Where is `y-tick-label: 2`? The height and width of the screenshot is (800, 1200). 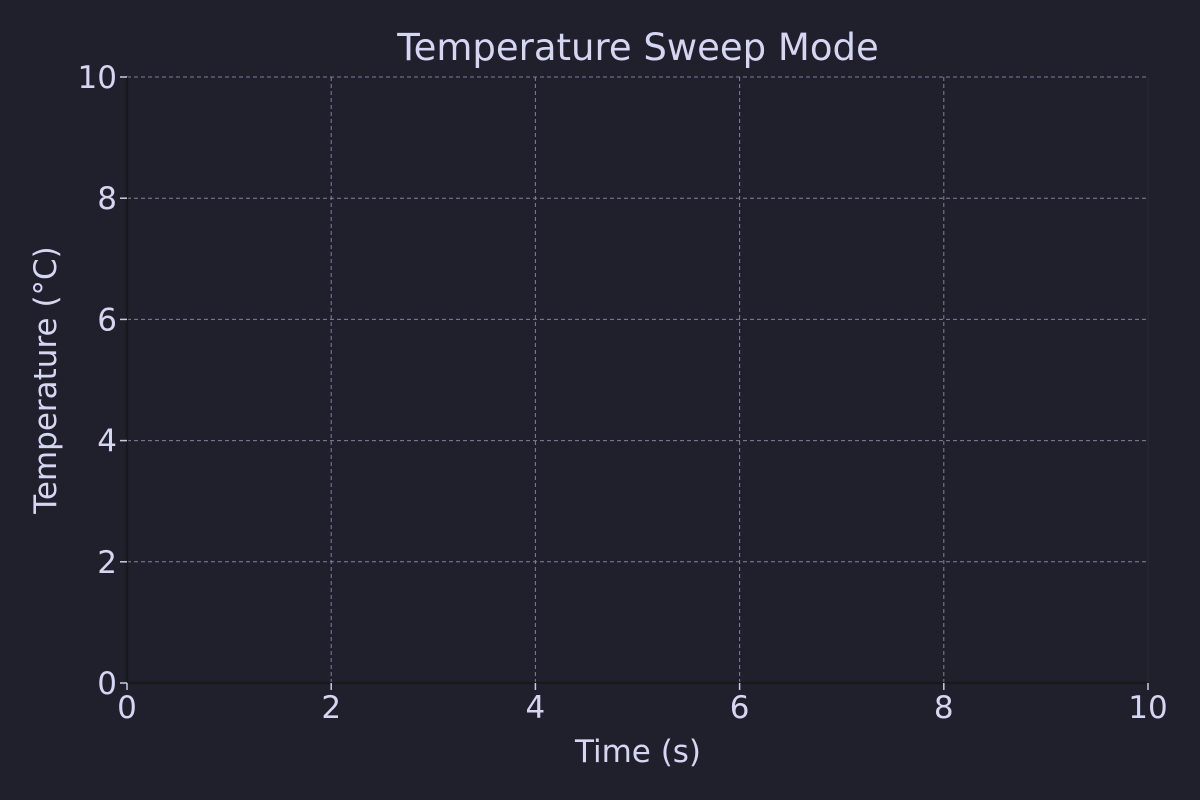 y-tick-label: 2 is located at coordinates (107, 563).